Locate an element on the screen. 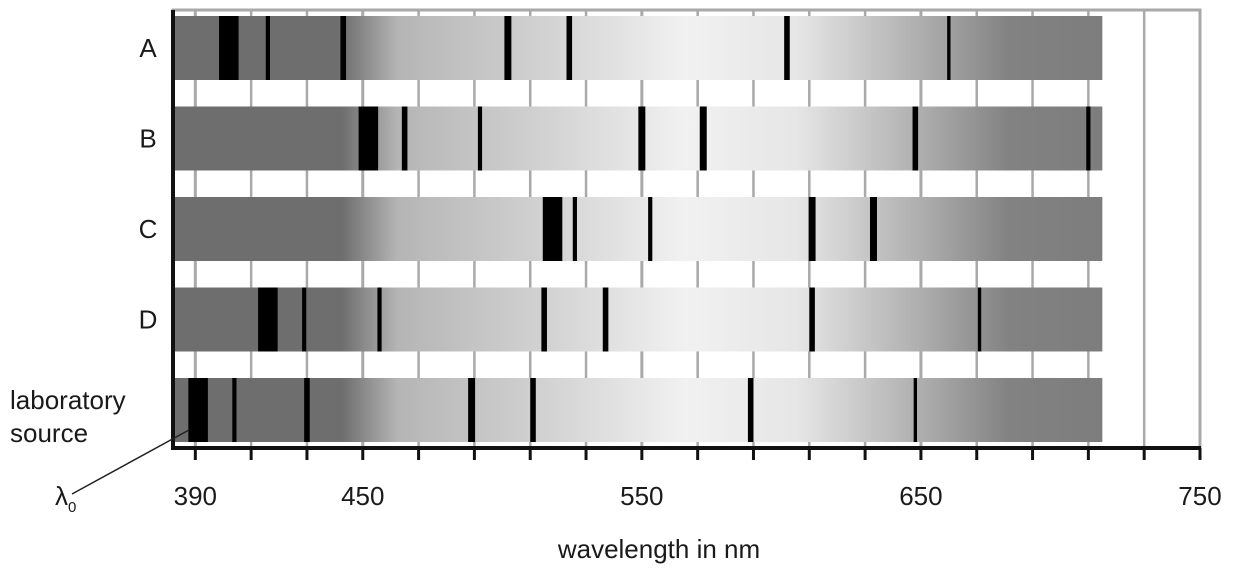  reference-subscript: 0 is located at coordinates (72, 507).